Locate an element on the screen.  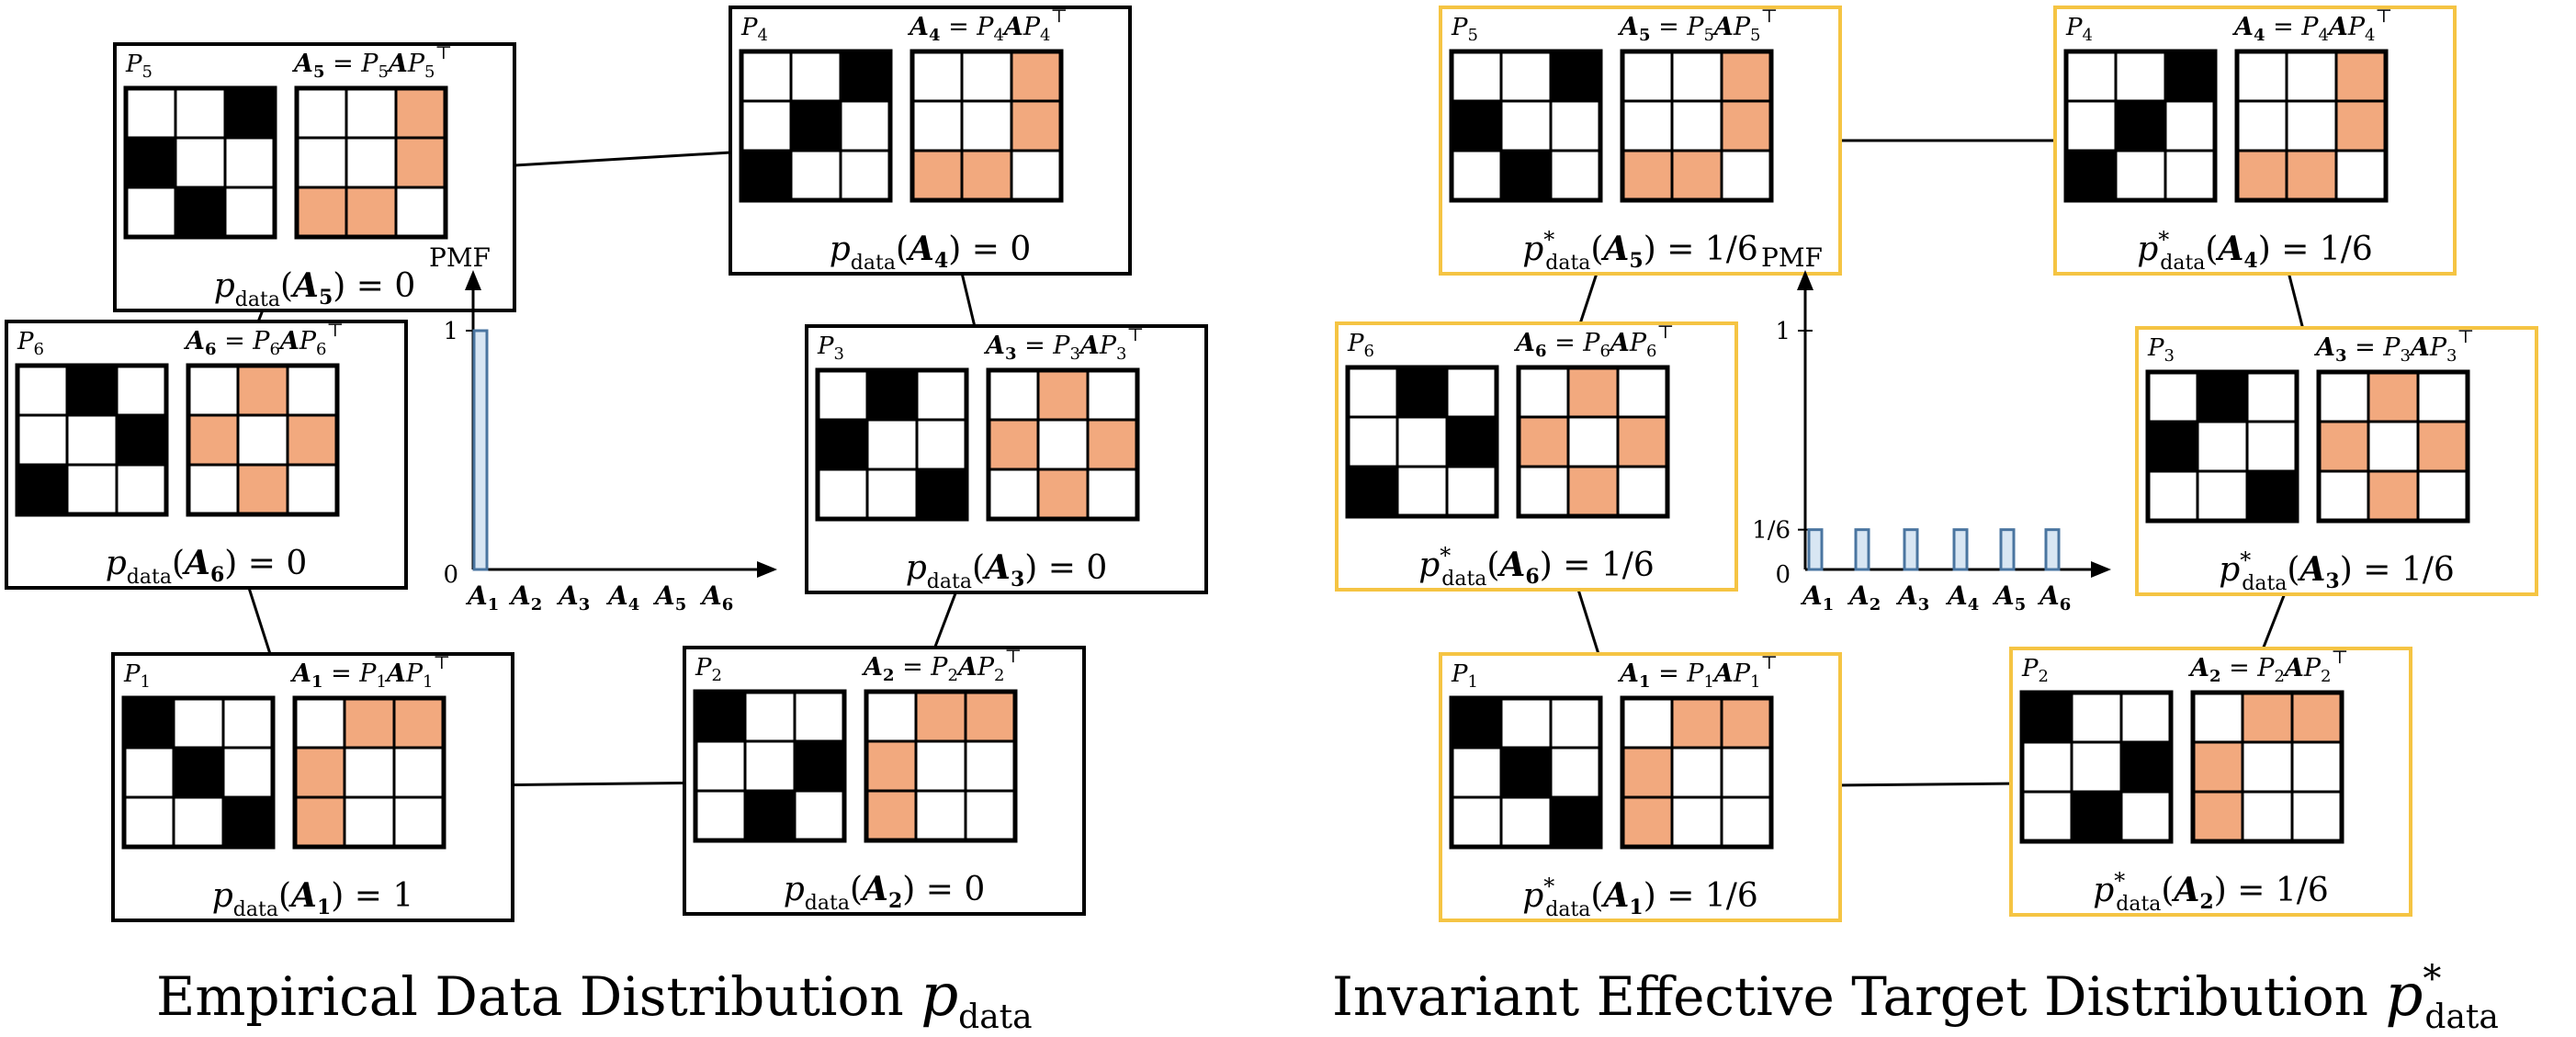
grid-border is located at coordinates (1526, 772).